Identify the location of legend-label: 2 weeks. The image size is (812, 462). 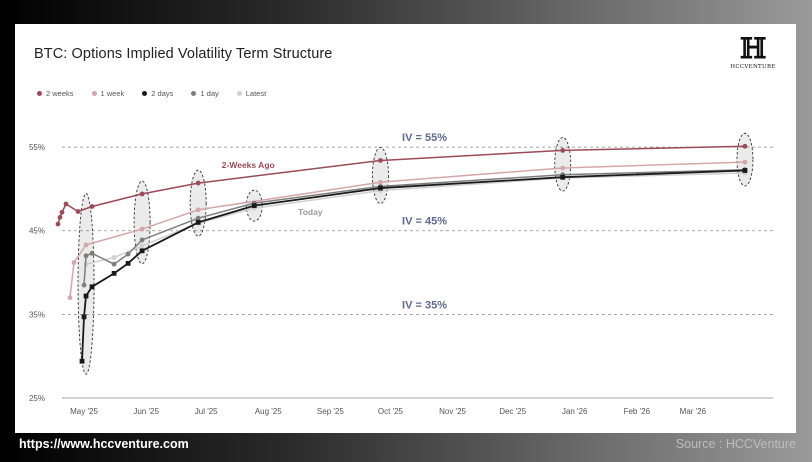
(60, 93).